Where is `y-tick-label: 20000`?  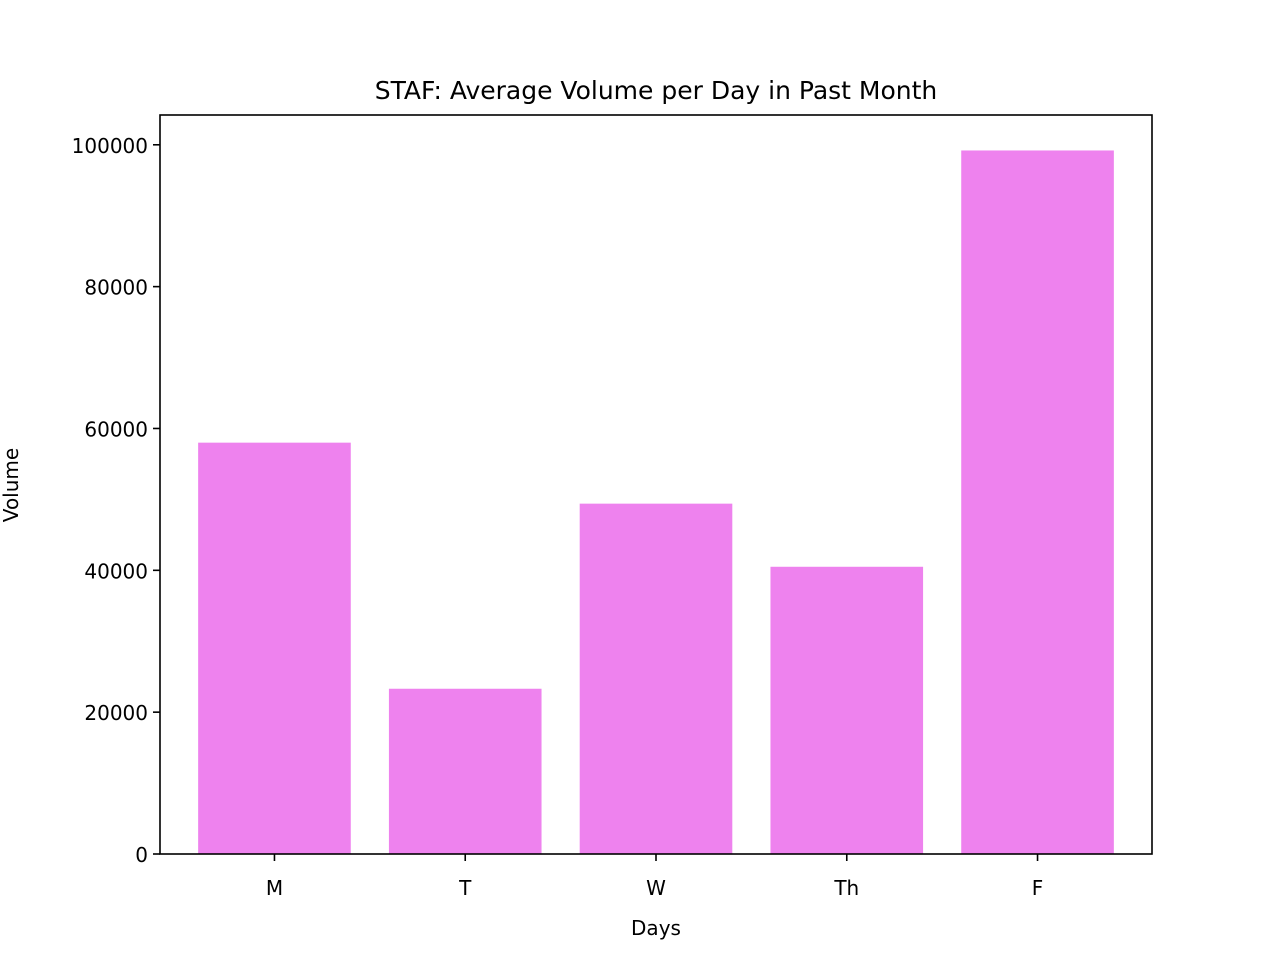
y-tick-label: 20000 is located at coordinates (116, 713).